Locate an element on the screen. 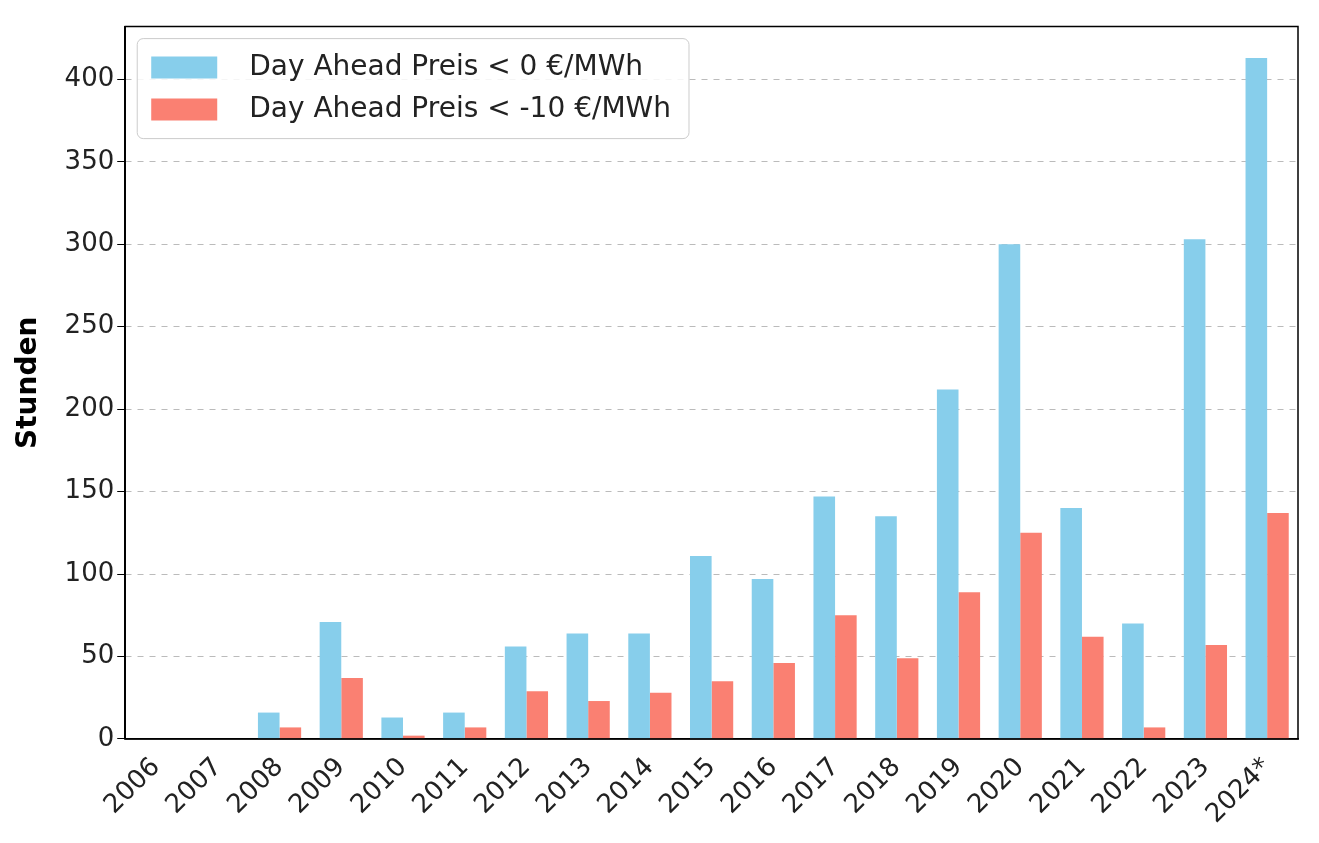 This screenshot has height=843, width=1319. y-tick-label: 100 is located at coordinates (89, 571).